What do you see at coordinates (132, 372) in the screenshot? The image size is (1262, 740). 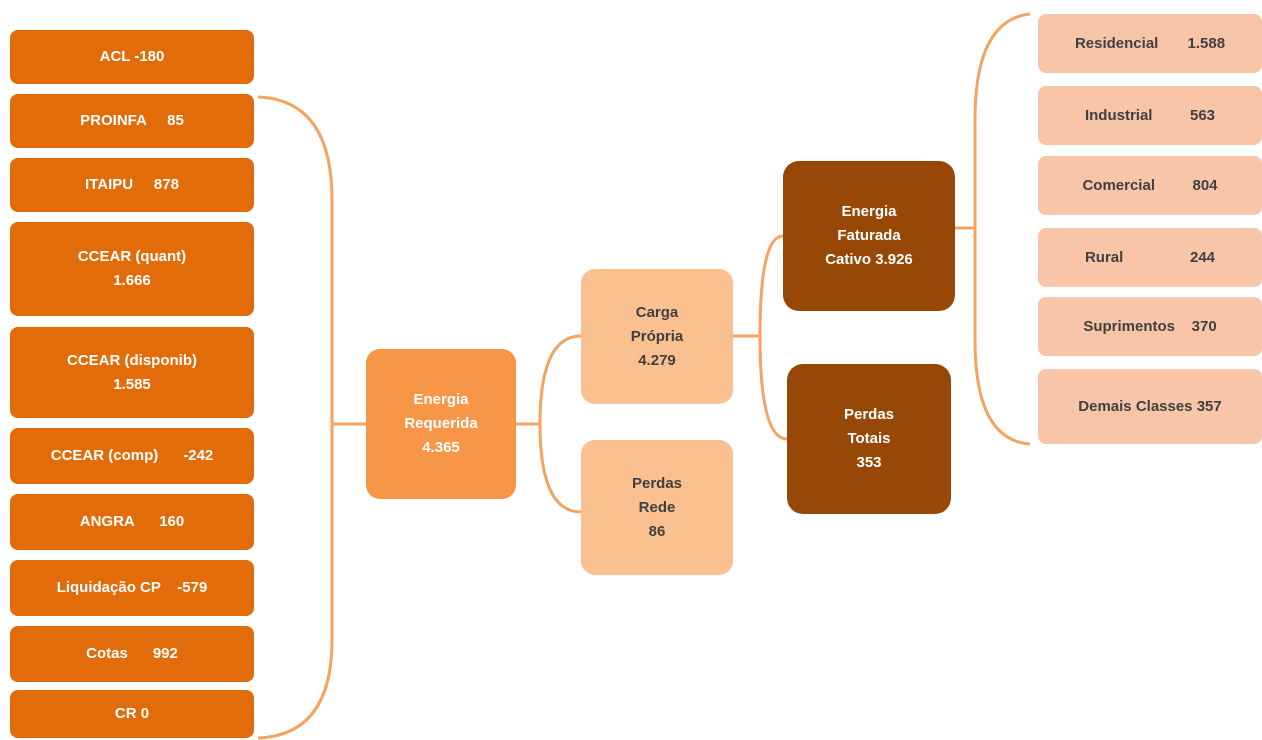 I see `node: CCEAR (disponib) 1.585` at bounding box center [132, 372].